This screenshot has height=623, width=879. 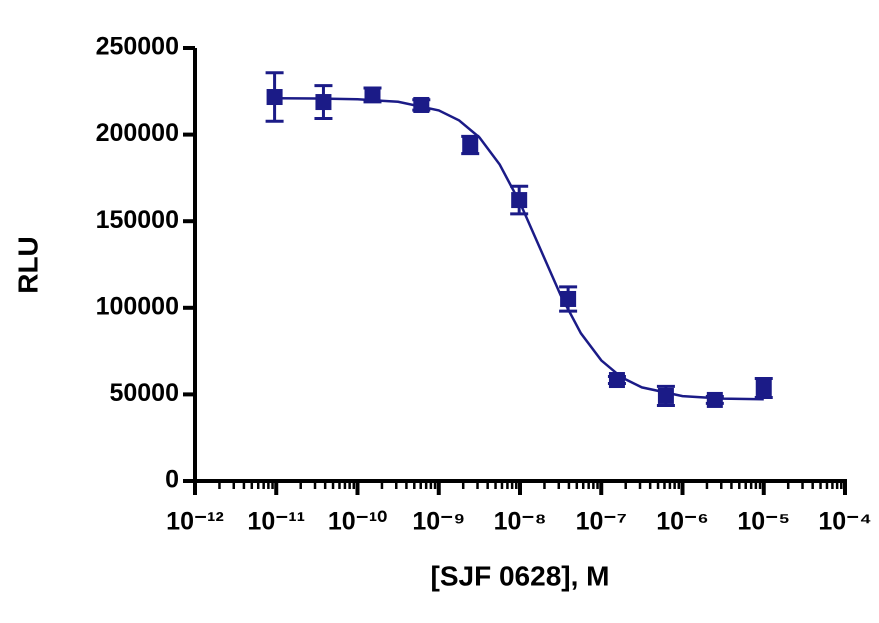 What do you see at coordinates (520, 522) in the screenshot?
I see `x-tick-label: 10⁻⁸` at bounding box center [520, 522].